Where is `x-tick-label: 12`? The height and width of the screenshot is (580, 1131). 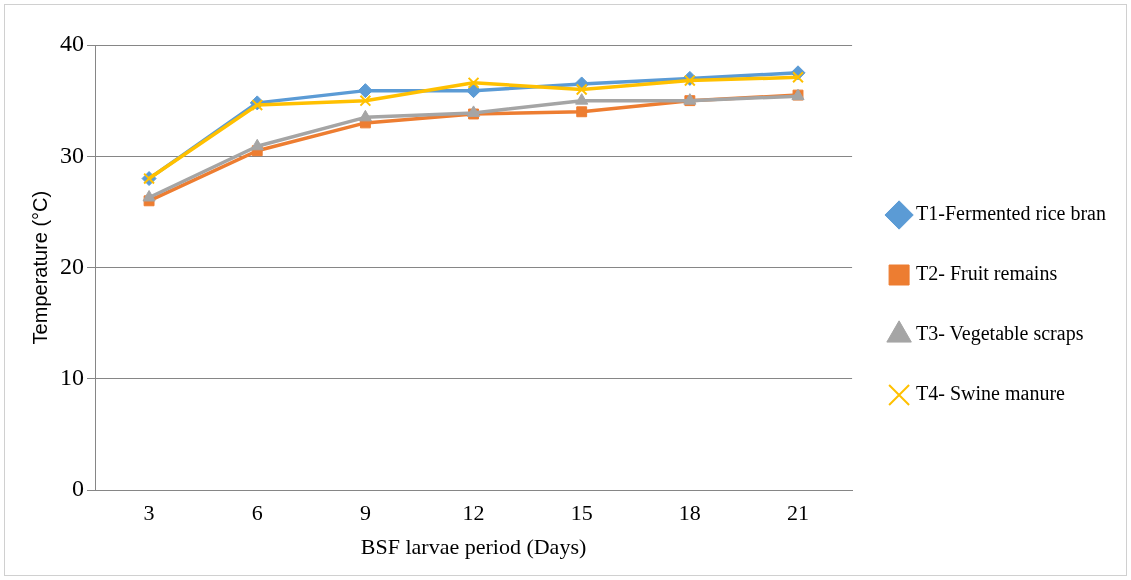
x-tick-label: 12 is located at coordinates (473, 513).